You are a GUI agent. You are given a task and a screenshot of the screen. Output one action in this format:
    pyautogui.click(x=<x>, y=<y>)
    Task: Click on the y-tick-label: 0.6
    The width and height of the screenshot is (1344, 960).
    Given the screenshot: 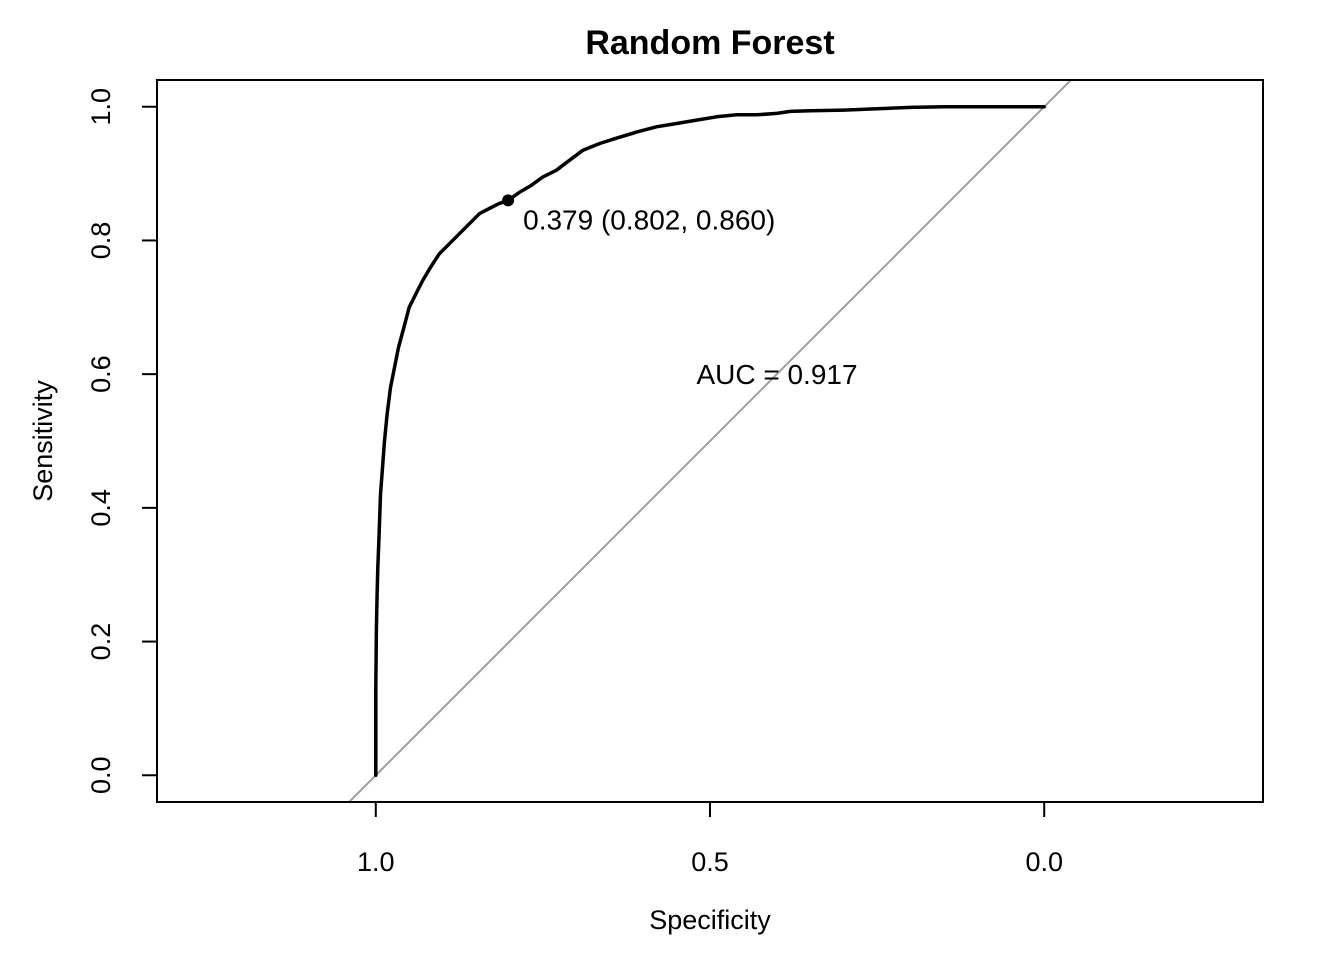 What is the action you would take?
    pyautogui.click(x=101, y=374)
    